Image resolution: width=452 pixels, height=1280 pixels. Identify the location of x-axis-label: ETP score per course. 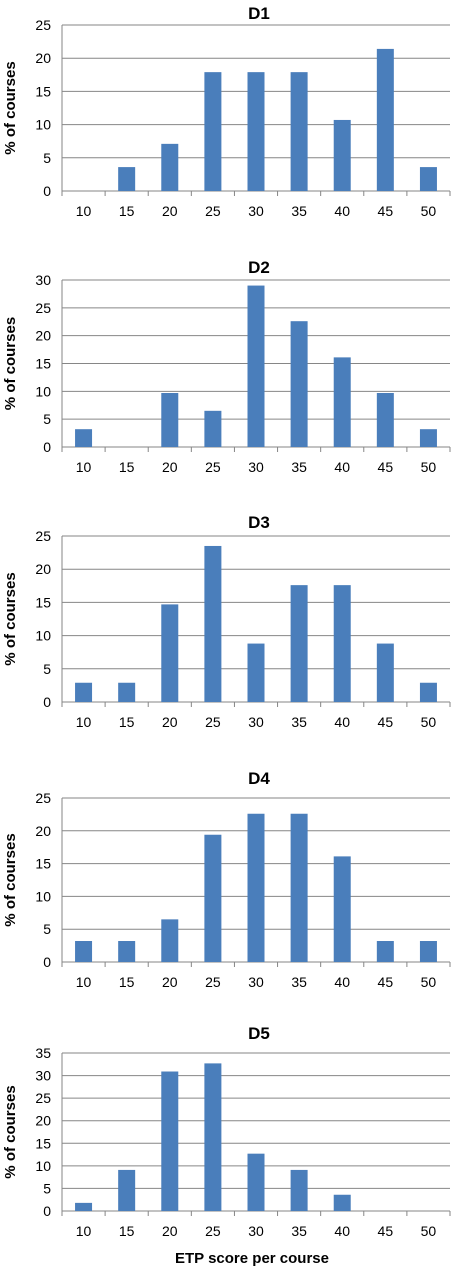
(252, 1258).